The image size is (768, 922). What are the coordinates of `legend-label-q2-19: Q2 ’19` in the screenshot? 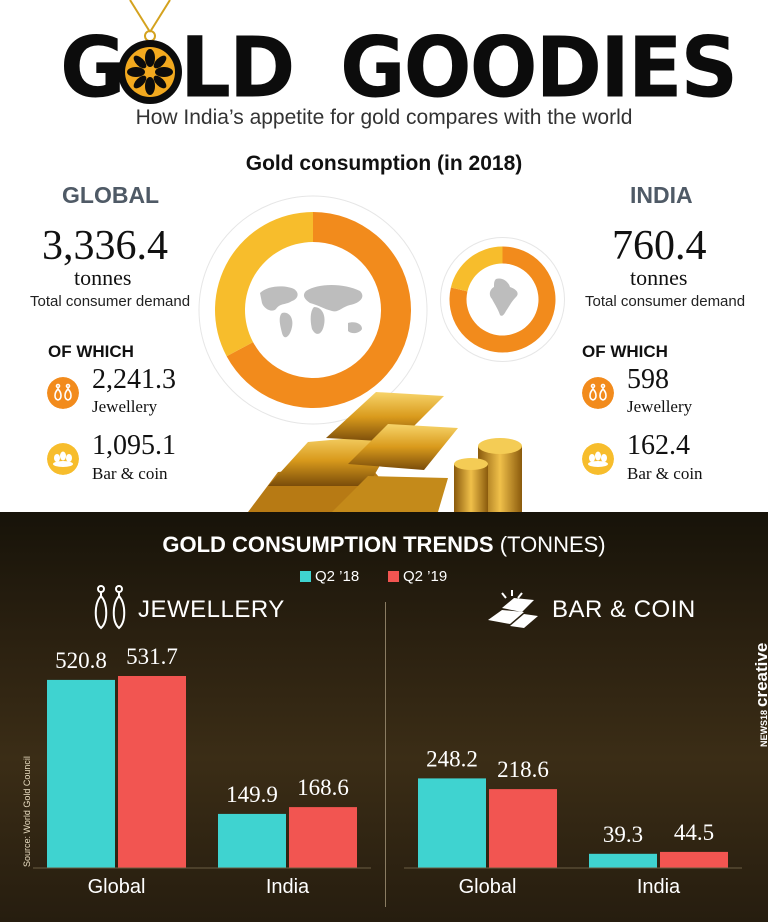 It's located at (425, 576).